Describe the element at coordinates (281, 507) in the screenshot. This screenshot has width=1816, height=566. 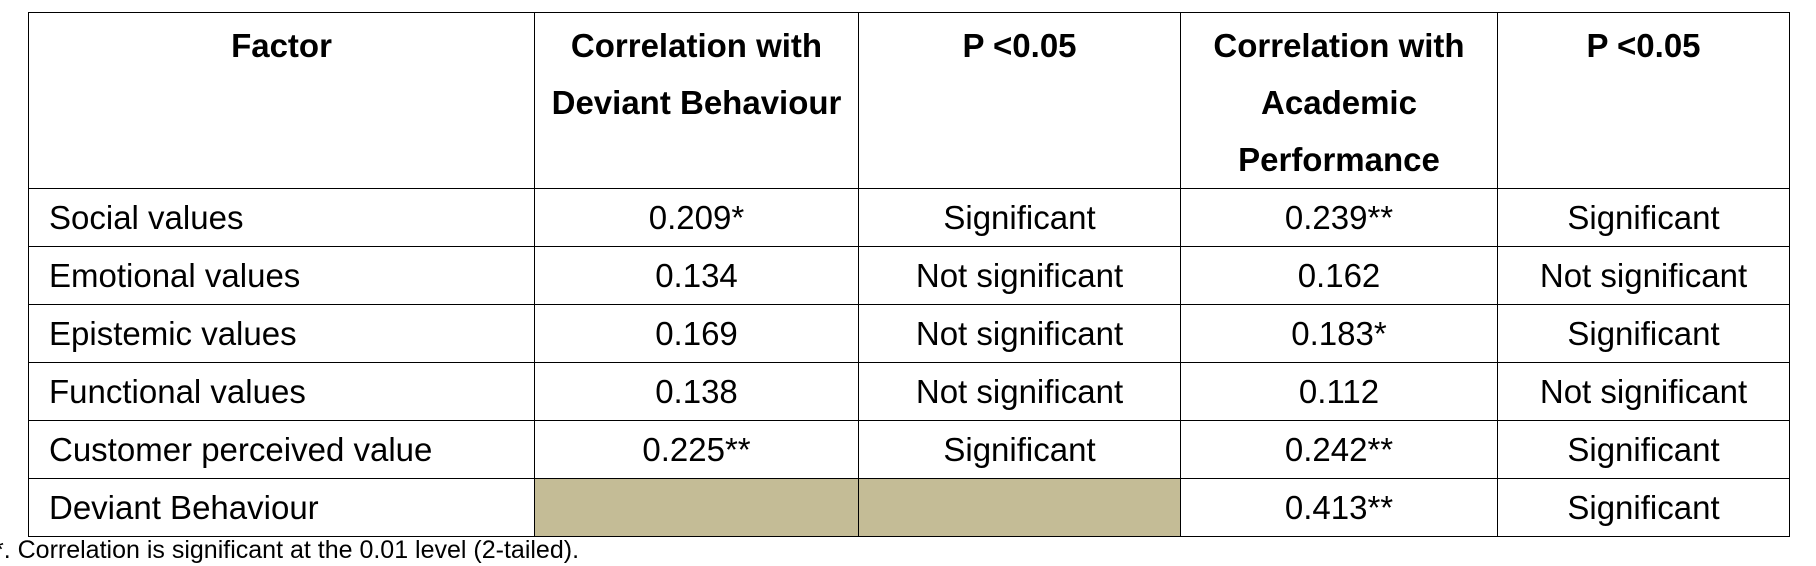
I see `row-label: Deviant Behaviour` at that location.